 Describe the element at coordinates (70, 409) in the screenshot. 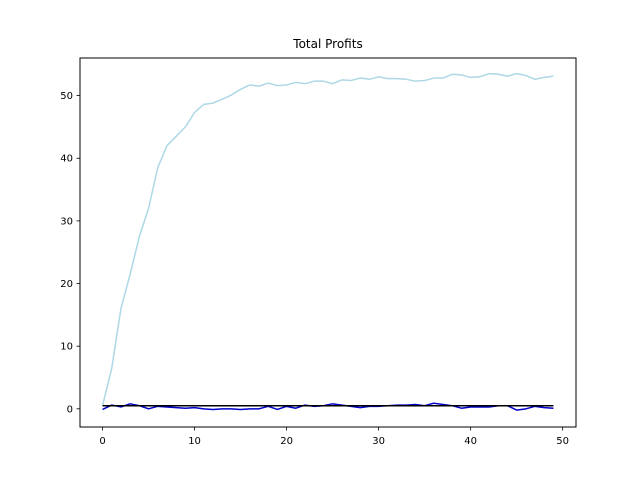

I see `y-tick-label: 0` at that location.